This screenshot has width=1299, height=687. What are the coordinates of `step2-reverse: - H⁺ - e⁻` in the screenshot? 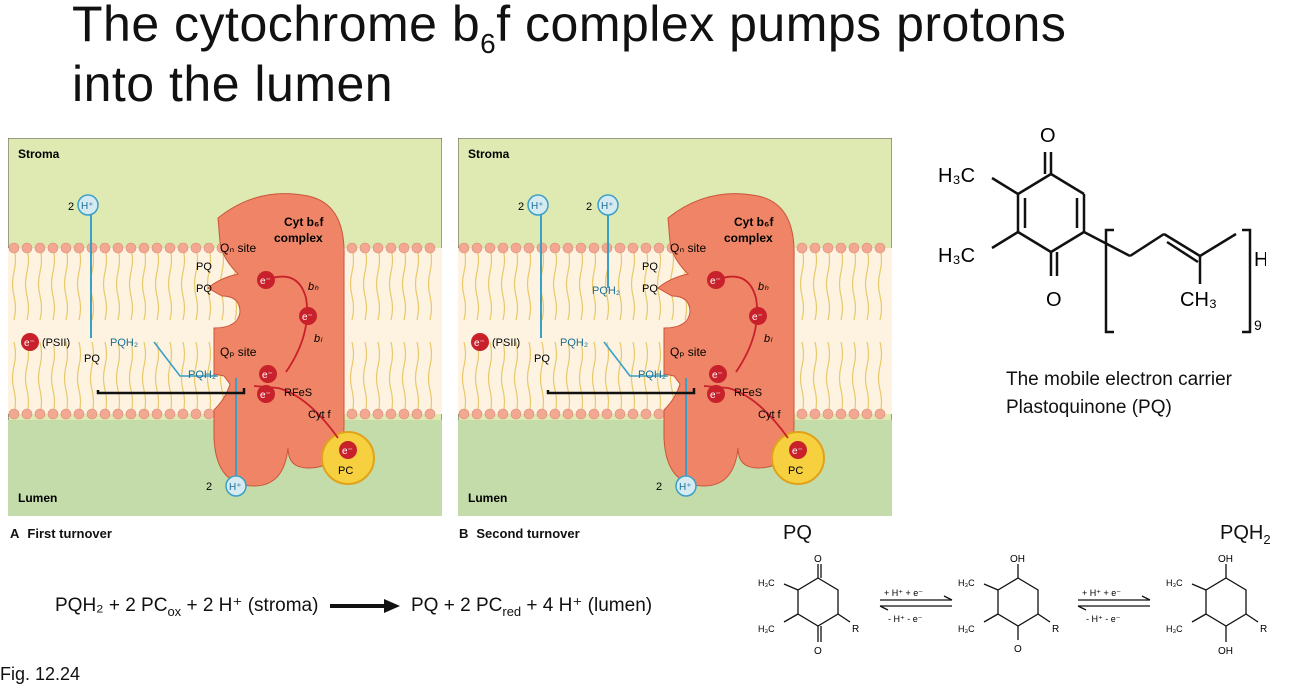 It's located at (1103, 619).